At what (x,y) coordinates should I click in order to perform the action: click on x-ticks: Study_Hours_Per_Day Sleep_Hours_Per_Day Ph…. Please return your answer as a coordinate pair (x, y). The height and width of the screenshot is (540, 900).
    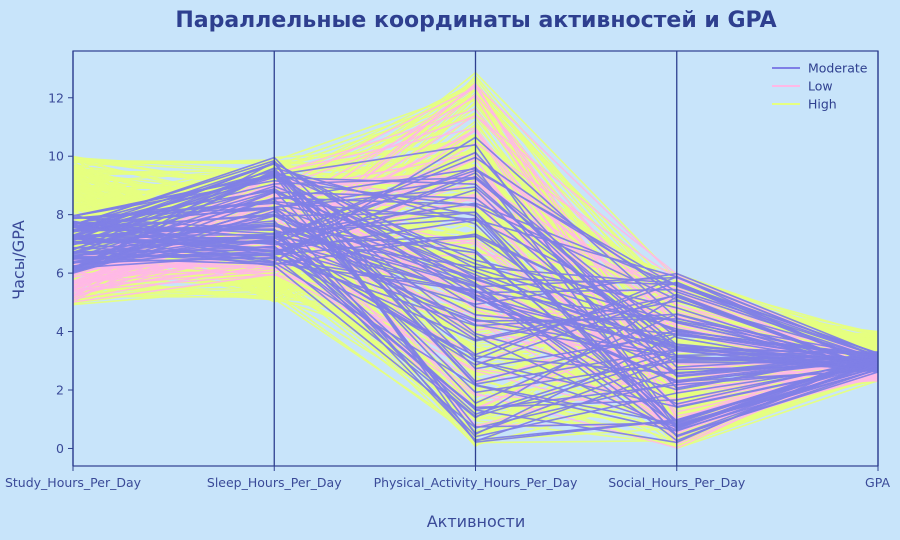
    Looking at the image, I should click on (447, 478).